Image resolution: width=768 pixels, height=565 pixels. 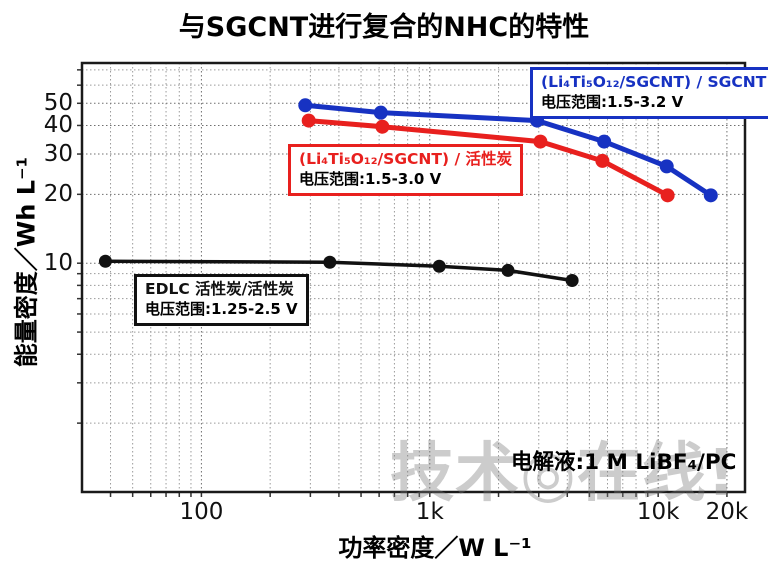 I want to click on electrolyte-annotation: 电解液:1 M LiBF₄/PC, so click(x=624, y=462).